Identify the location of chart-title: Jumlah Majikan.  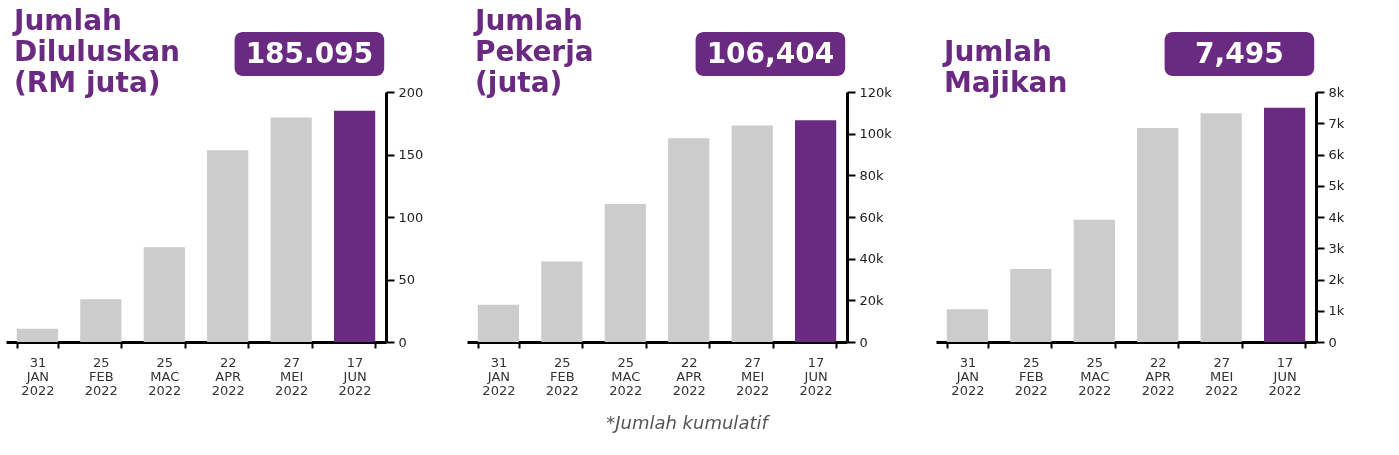
(1005, 67).